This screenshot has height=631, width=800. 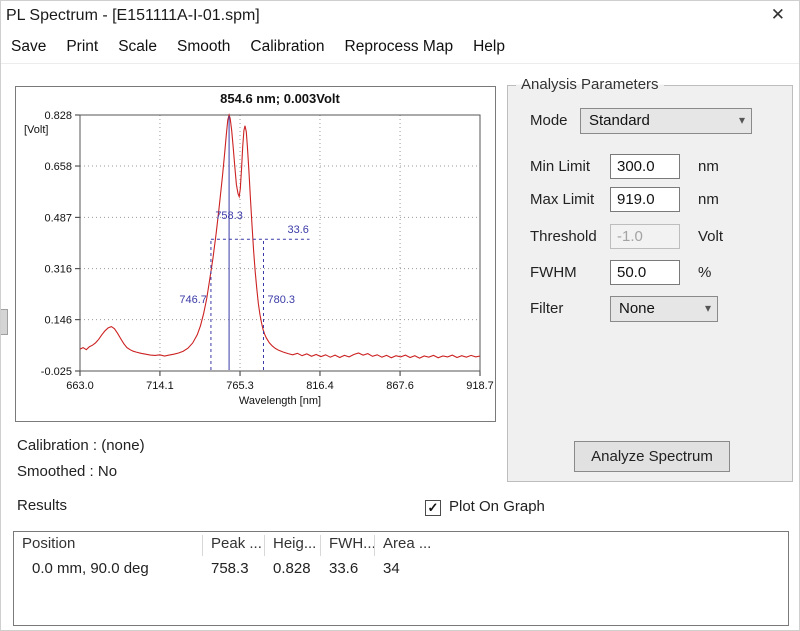 What do you see at coordinates (90, 568) in the screenshot?
I see `cell-position: 0.0 mm, 90.0 deg` at bounding box center [90, 568].